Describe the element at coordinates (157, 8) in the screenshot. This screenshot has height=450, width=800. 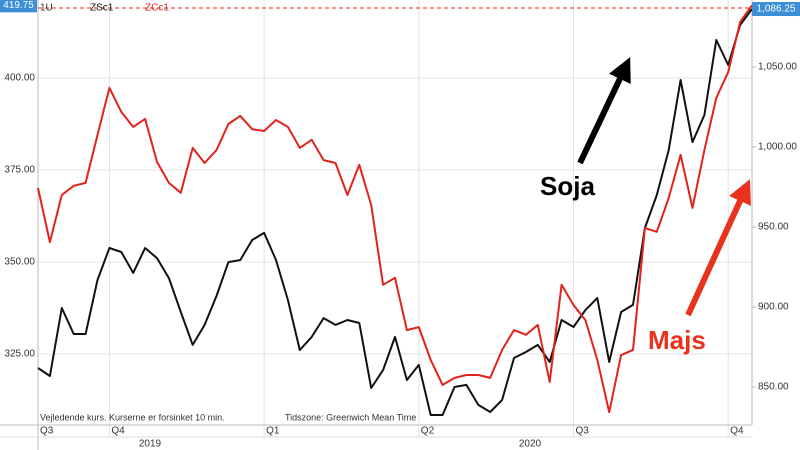
I see `legend-entry: ZCc1` at that location.